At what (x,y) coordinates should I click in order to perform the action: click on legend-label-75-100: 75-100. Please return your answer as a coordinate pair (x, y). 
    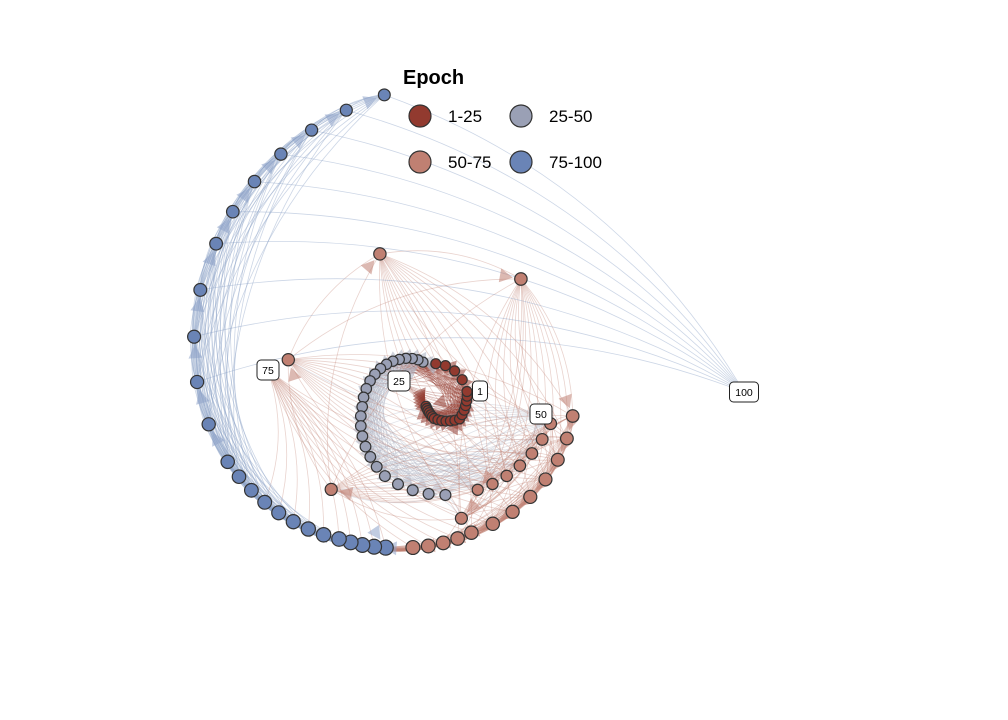
    Looking at the image, I should click on (575, 162).